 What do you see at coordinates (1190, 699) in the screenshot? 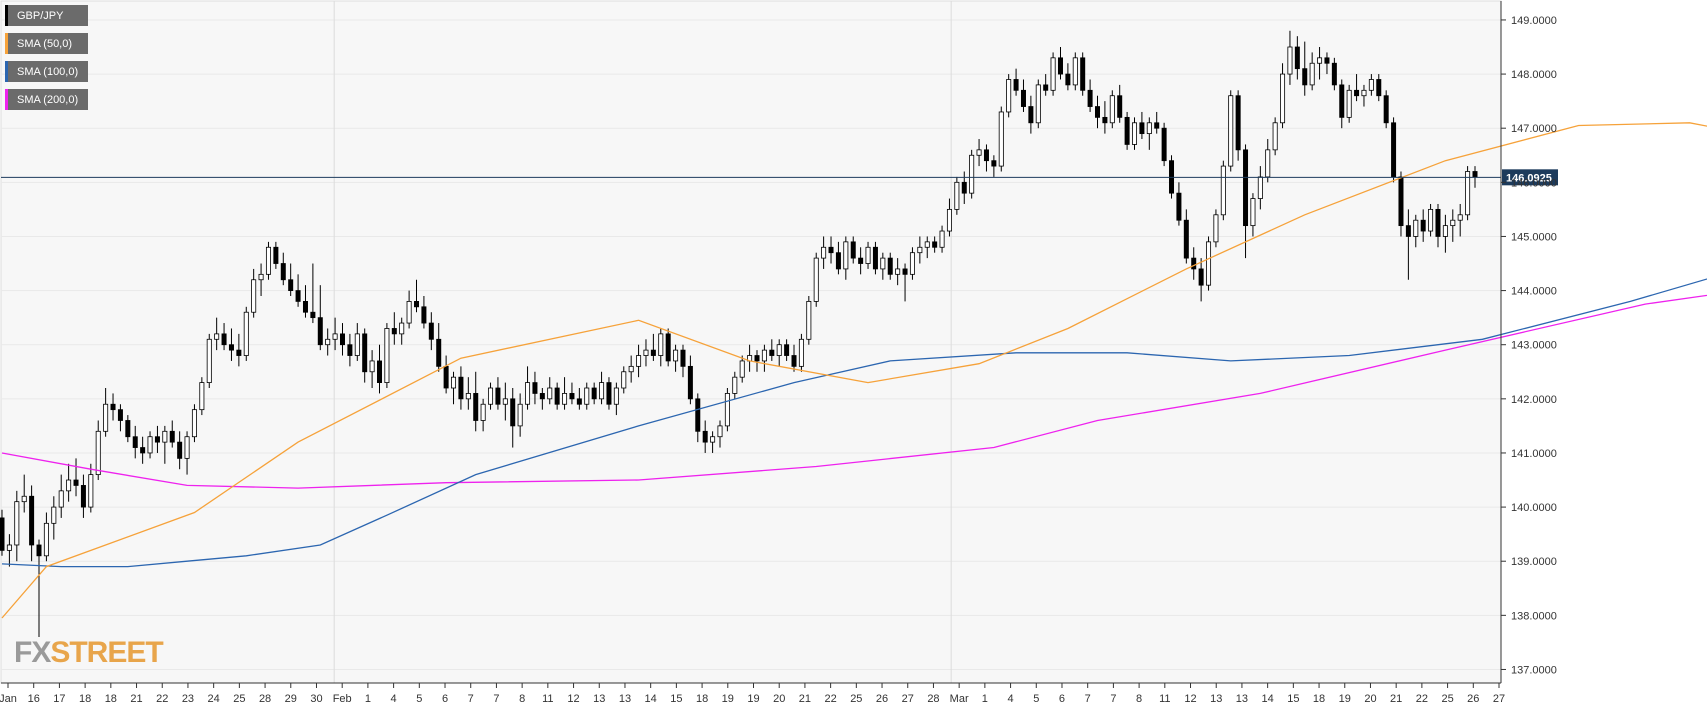
I see `x-tick-label: 12` at bounding box center [1190, 699].